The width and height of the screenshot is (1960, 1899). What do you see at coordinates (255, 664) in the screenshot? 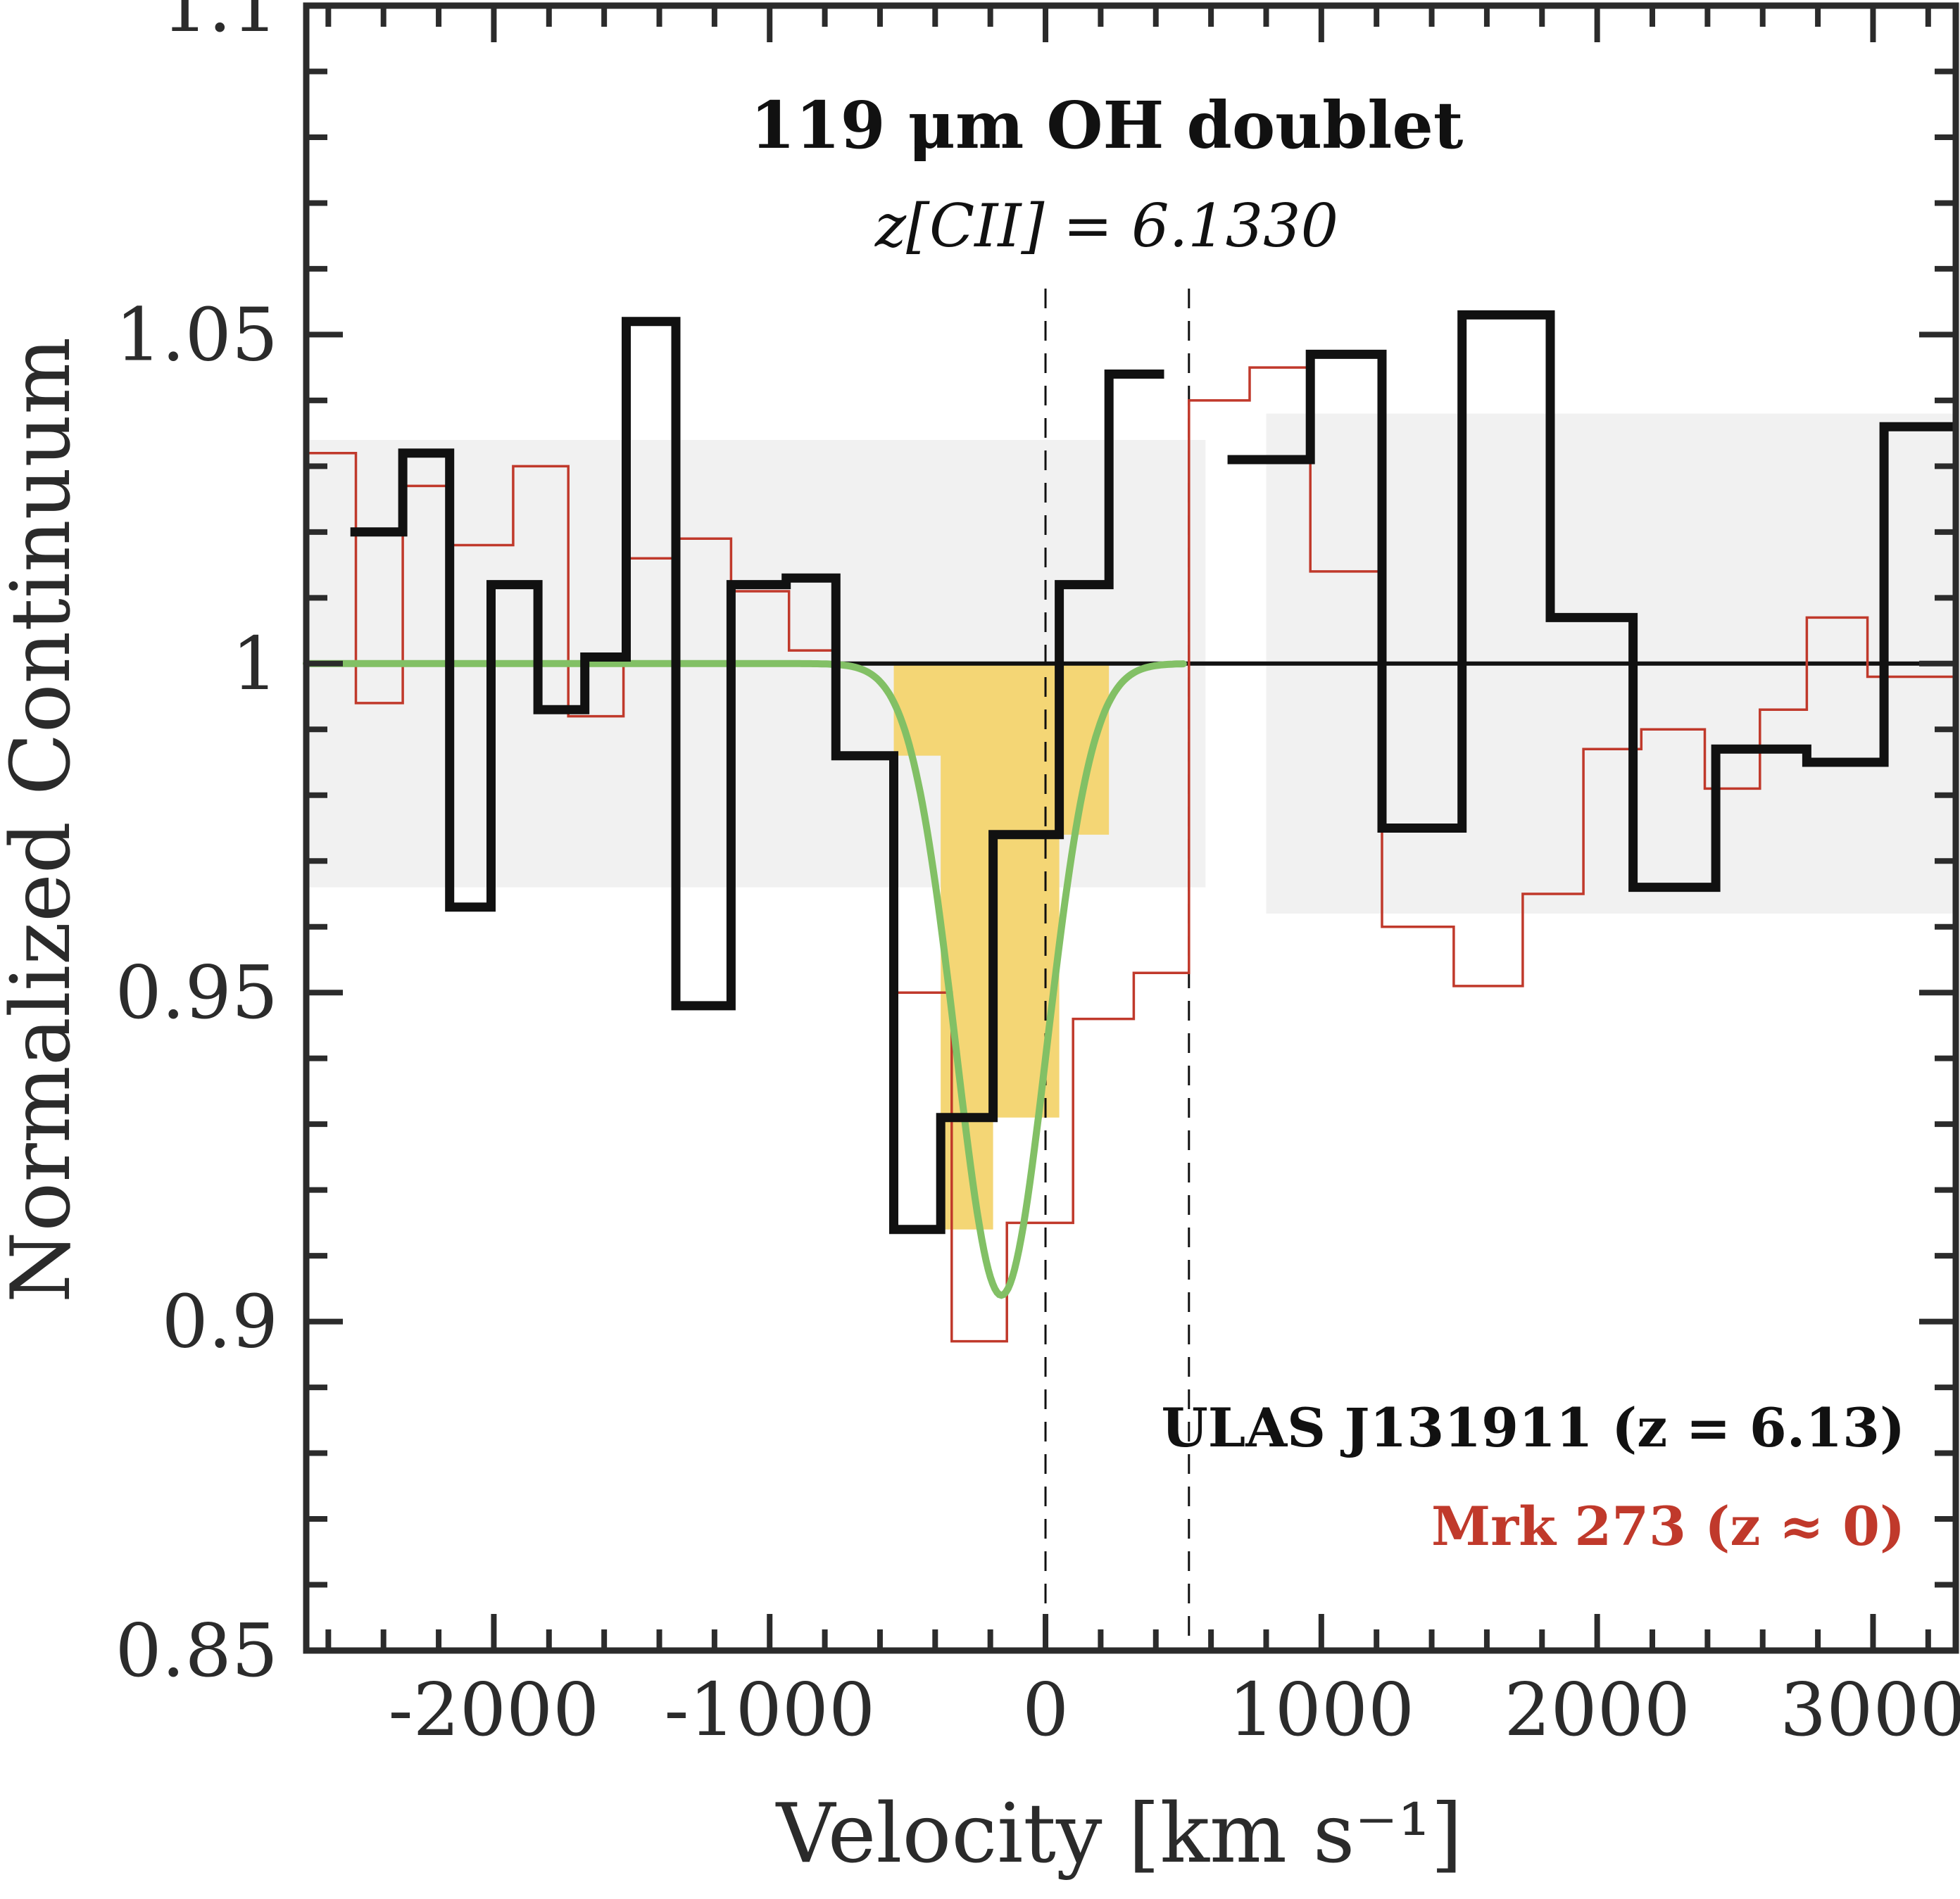
I see `y-tick-label: 1` at bounding box center [255, 664].